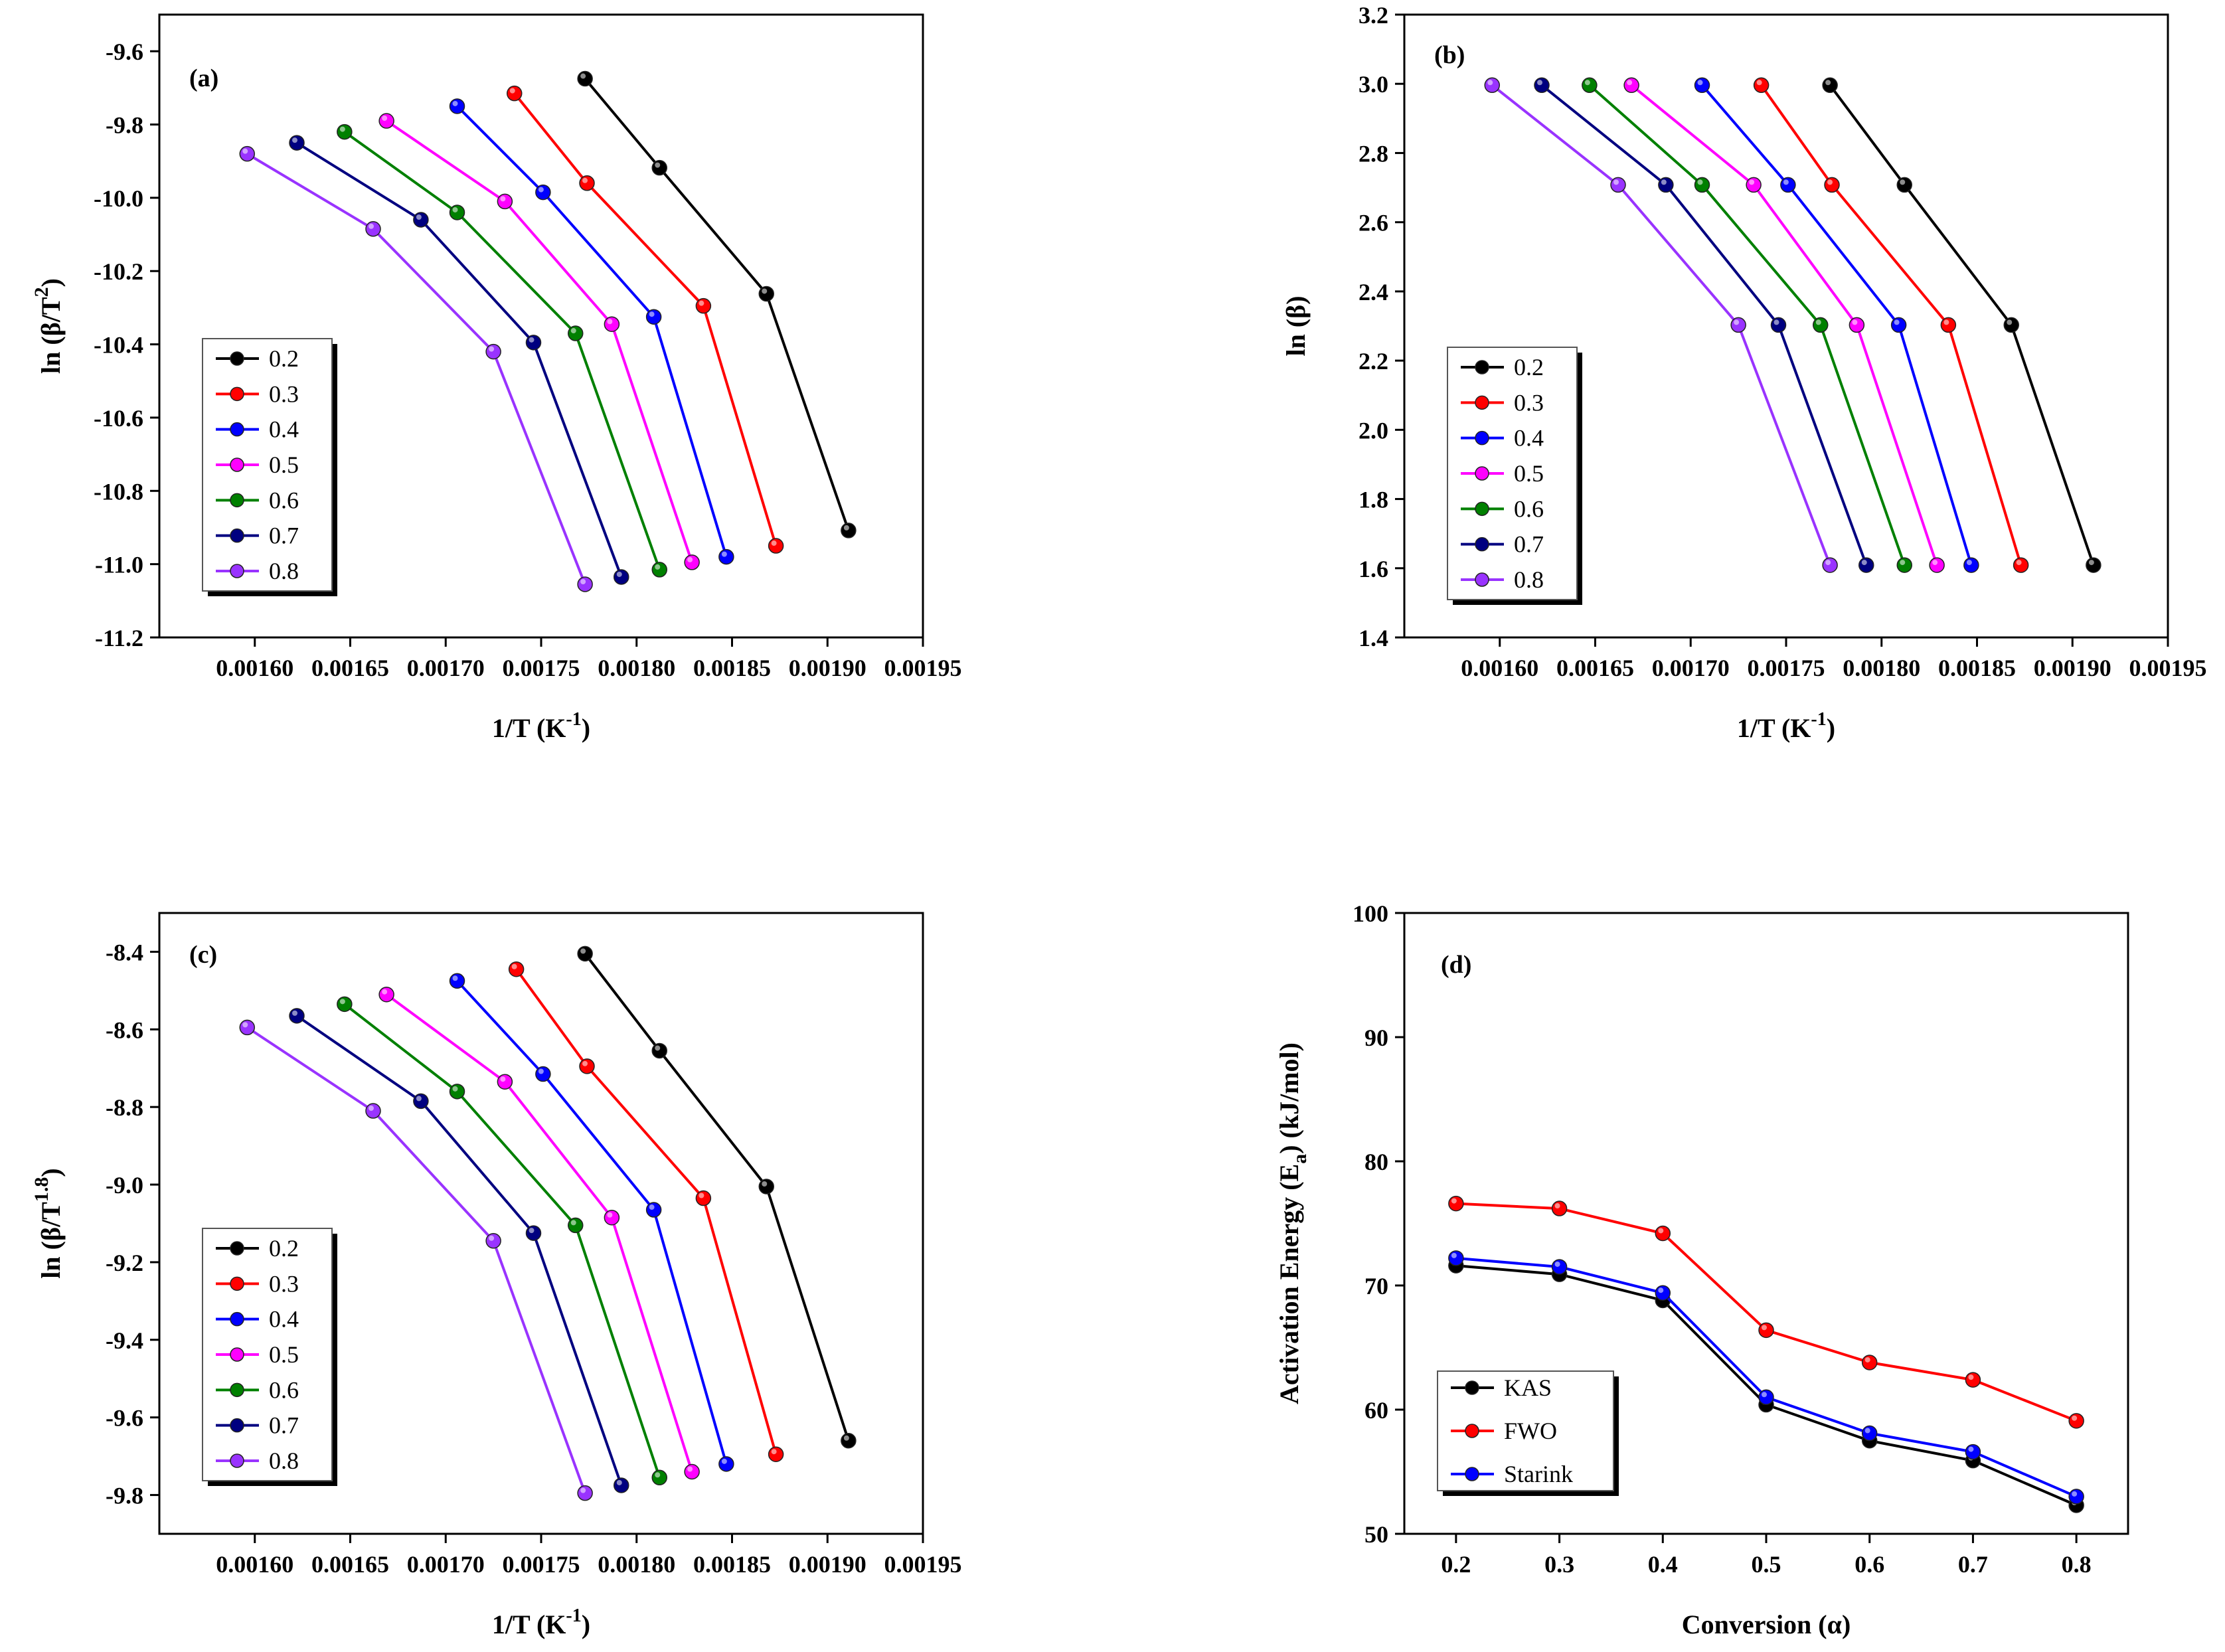 This screenshot has width=2225, height=1652. I want to click on legend-label: 0.7, so click(1529, 544).